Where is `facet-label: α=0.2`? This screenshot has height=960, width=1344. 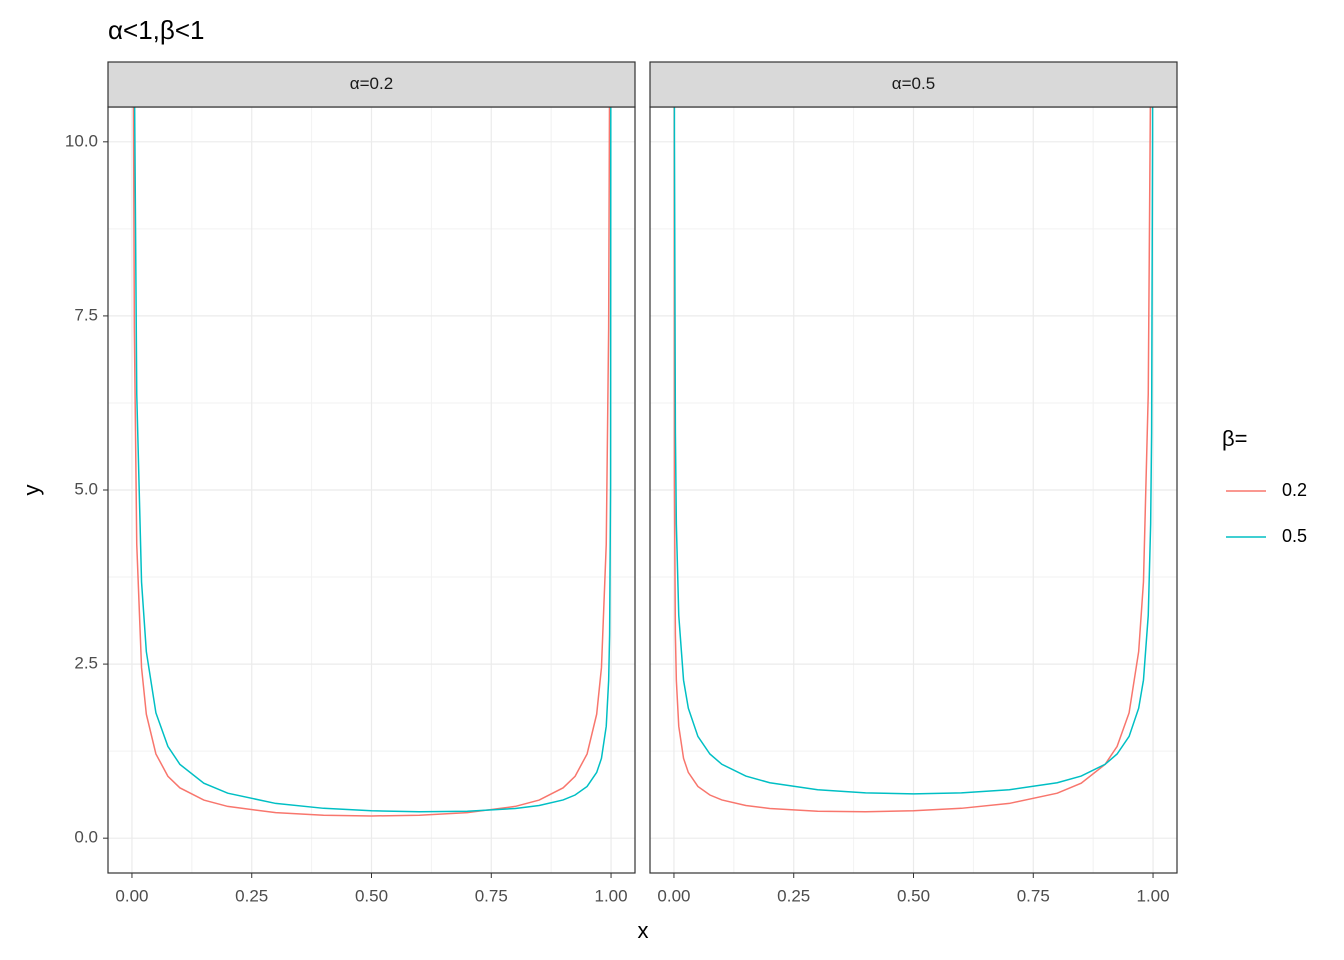 facet-label: α=0.2 is located at coordinates (371, 83).